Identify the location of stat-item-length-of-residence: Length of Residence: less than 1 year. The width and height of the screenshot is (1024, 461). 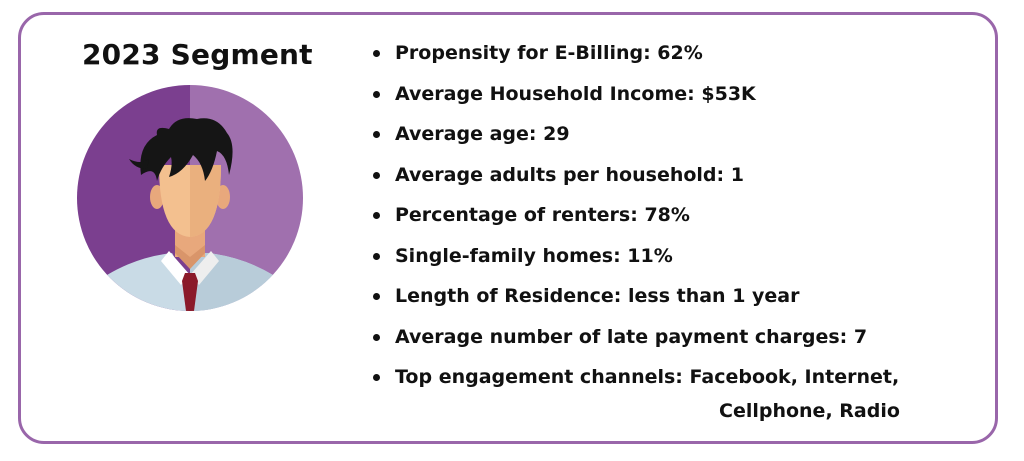
(677, 299).